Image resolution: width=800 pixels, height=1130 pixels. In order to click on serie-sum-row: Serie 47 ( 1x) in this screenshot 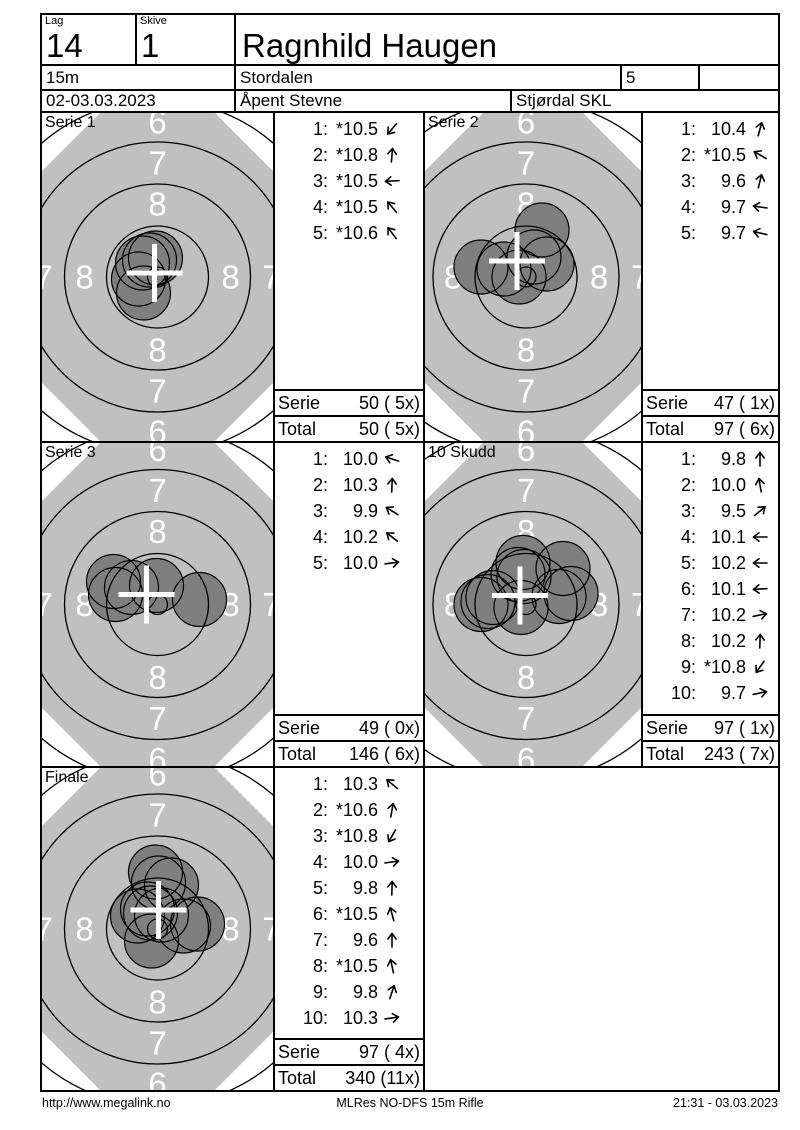, I will do `click(710, 402)`.